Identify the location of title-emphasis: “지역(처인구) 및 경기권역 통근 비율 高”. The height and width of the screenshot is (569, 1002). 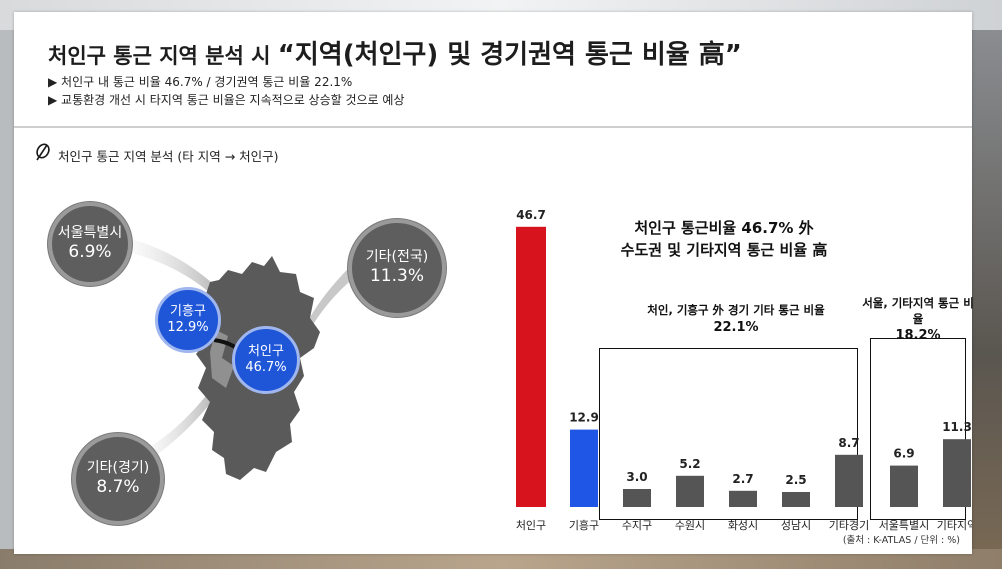
(509, 55).